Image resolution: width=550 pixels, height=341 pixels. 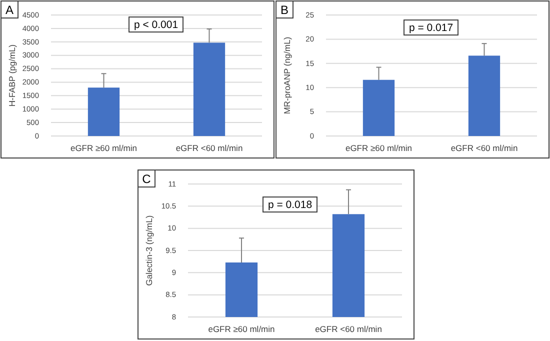 I want to click on y-axis-title: Galectin-3 (ng/mL), so click(x=149, y=250).